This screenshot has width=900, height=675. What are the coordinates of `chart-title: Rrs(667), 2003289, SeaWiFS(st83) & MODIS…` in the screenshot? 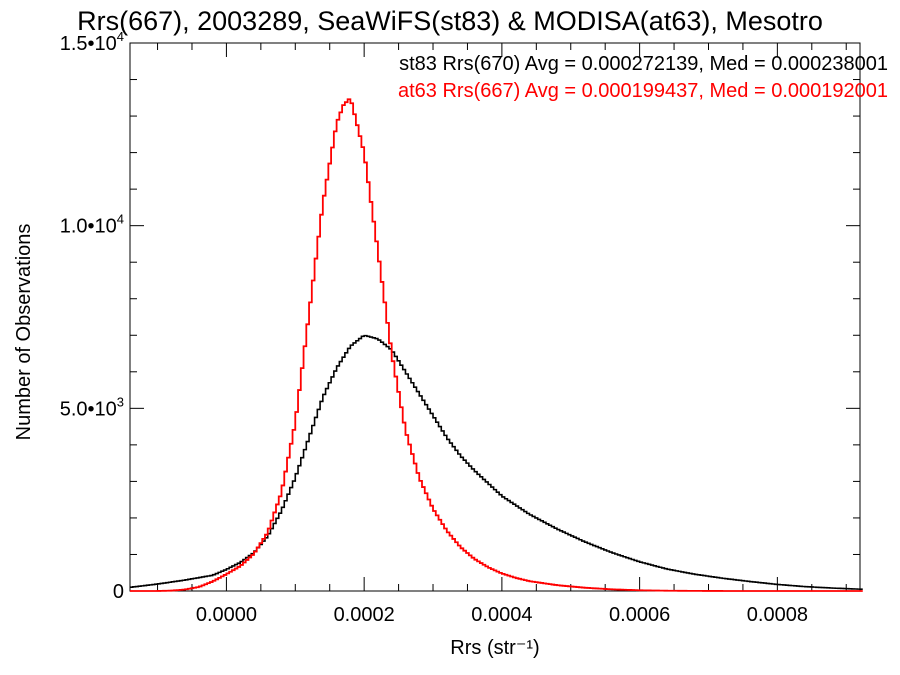 It's located at (450, 21).